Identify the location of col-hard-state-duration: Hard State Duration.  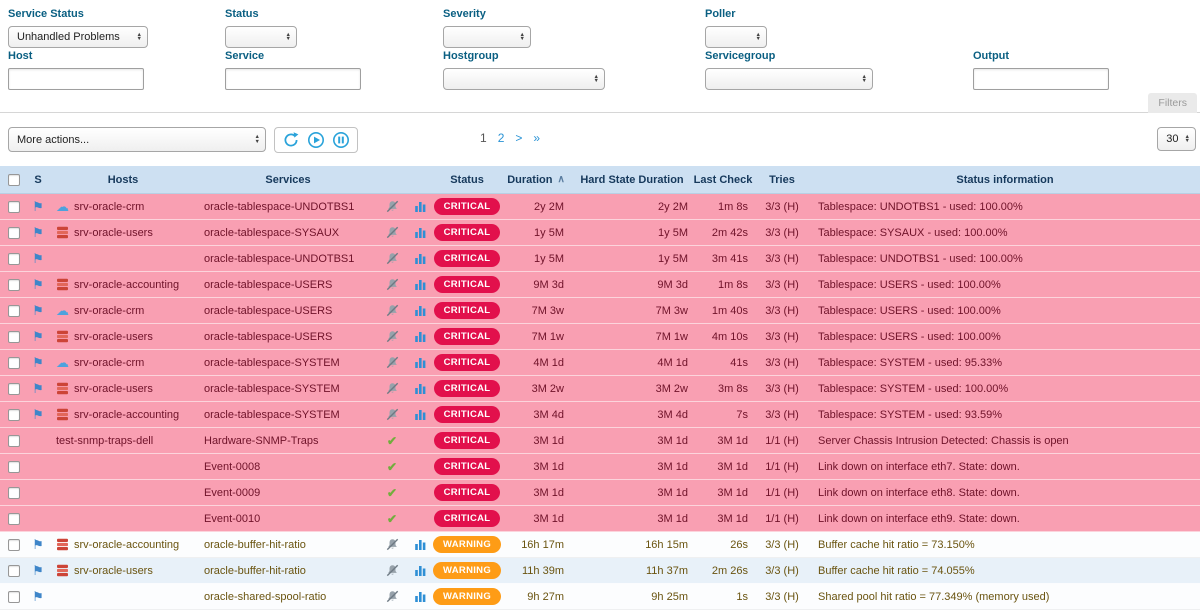
(632, 179).